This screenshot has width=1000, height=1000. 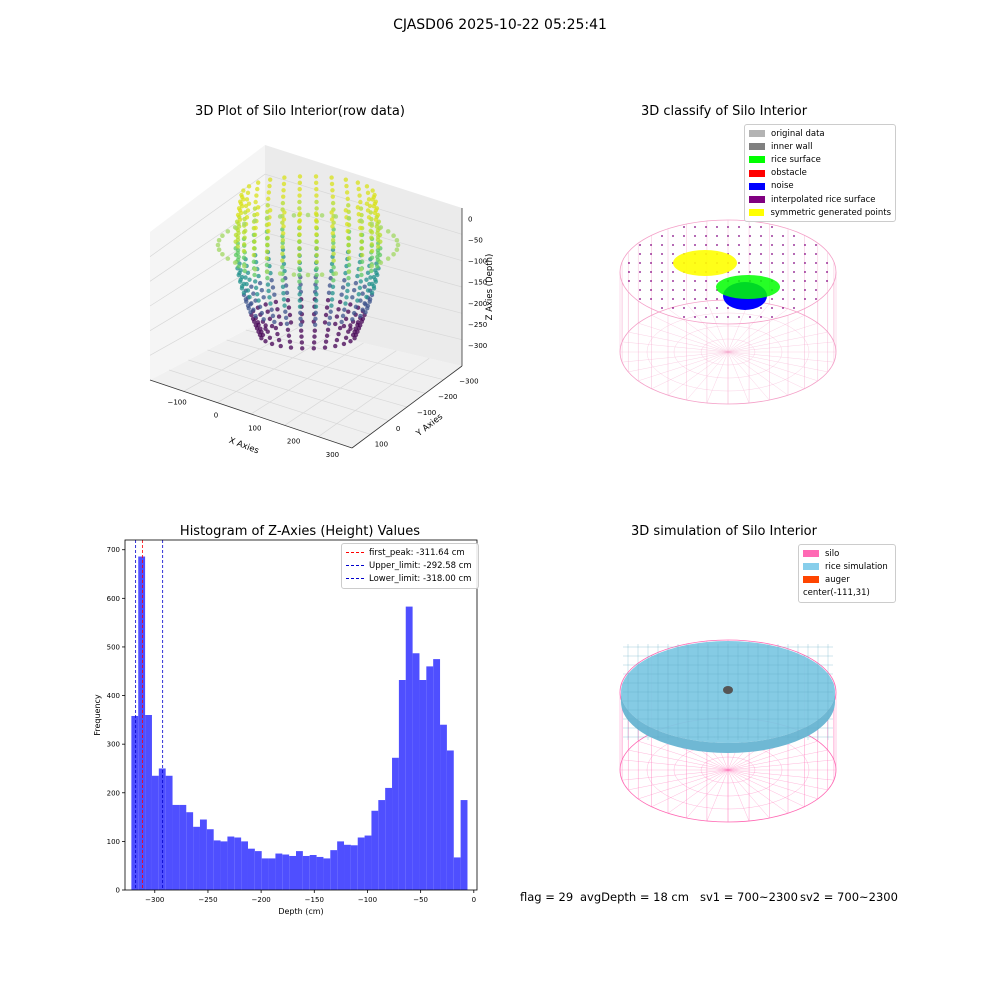 I want to click on legend-item: rice simulation, so click(x=847, y=566).